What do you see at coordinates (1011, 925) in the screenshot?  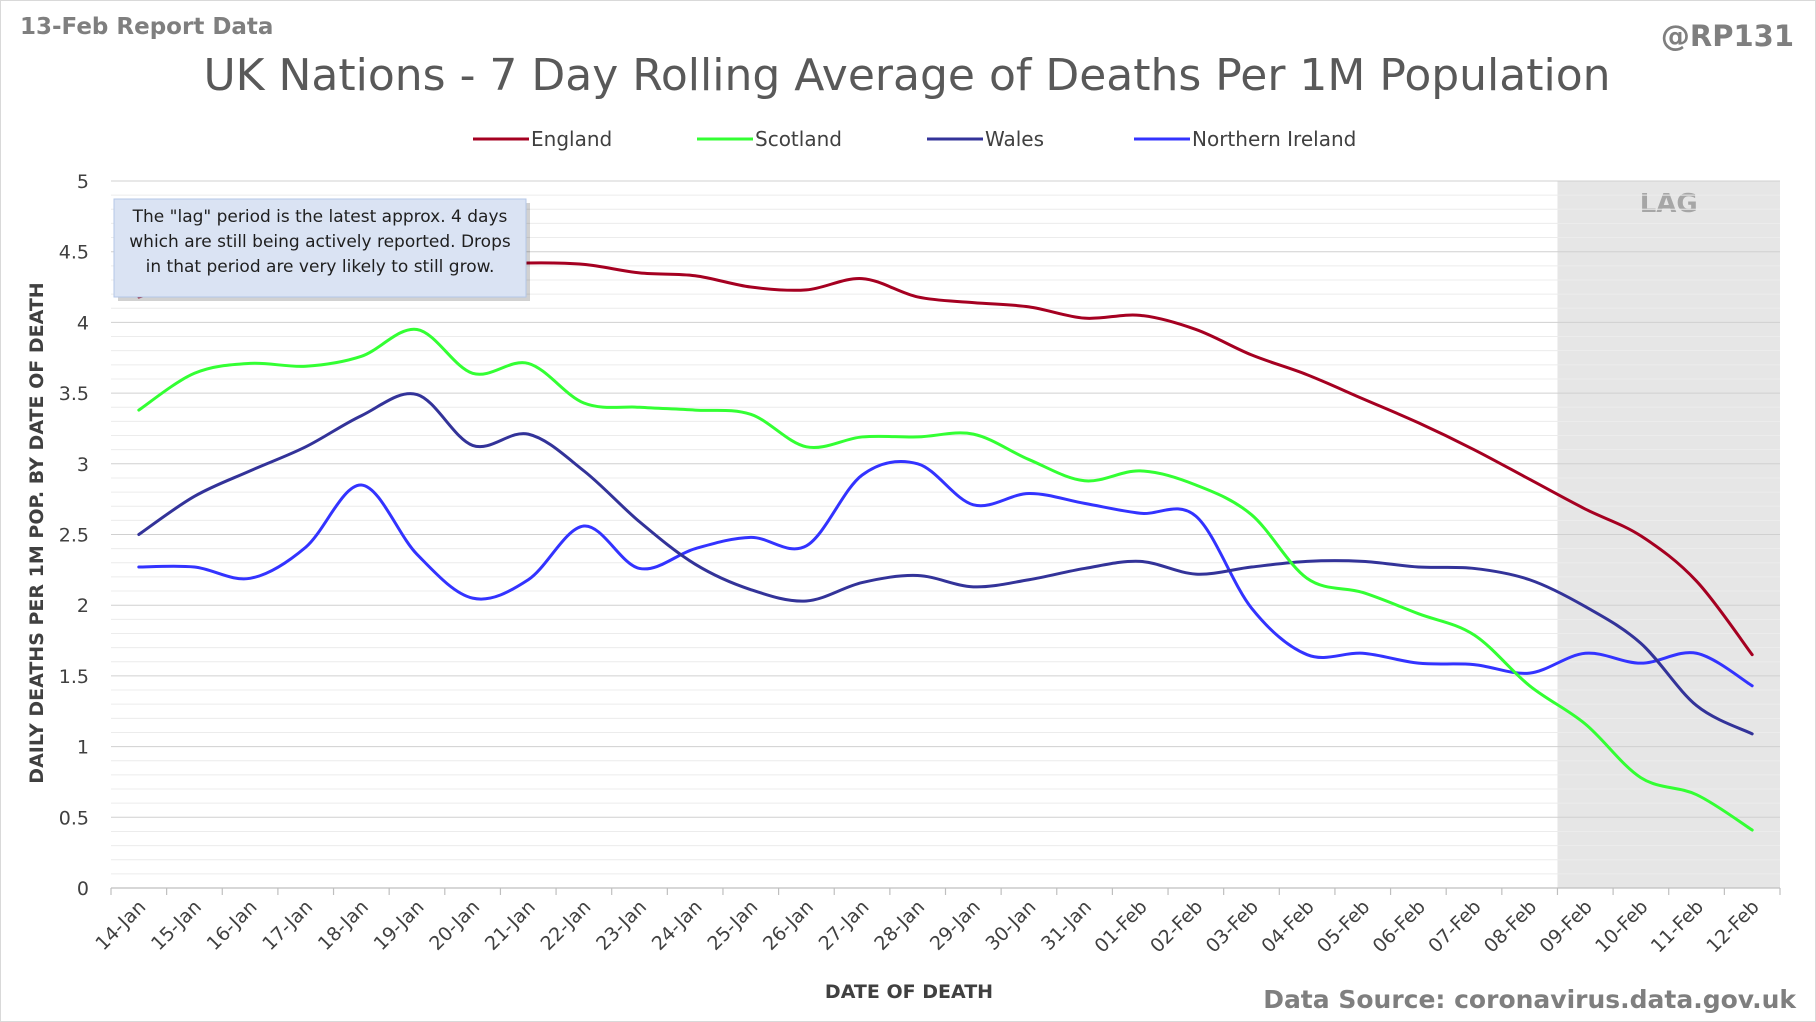 I see `x-tick-label: 30-Jan` at bounding box center [1011, 925].